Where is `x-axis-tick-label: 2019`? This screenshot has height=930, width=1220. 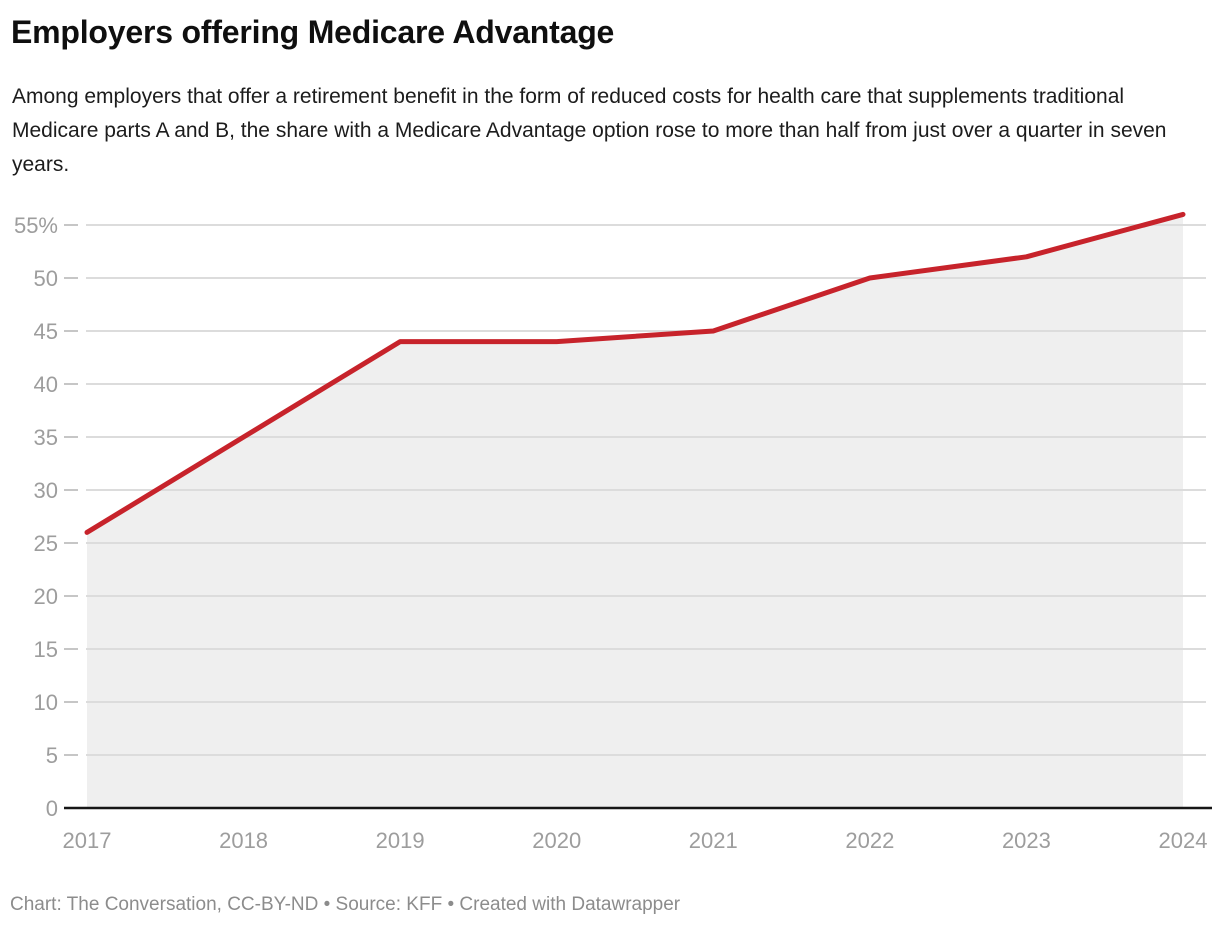
x-axis-tick-label: 2019 is located at coordinates (400, 840).